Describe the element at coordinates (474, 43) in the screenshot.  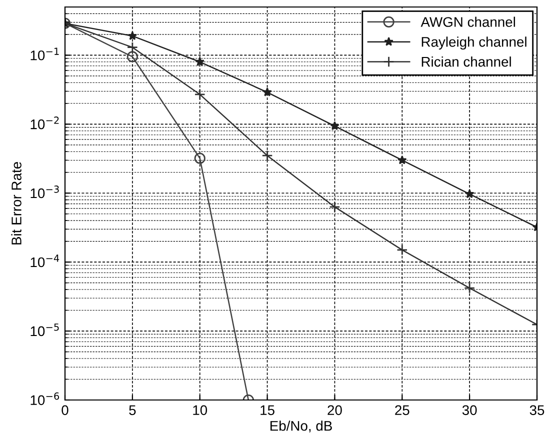
I see `legend-label: Rayleigh channel` at that location.